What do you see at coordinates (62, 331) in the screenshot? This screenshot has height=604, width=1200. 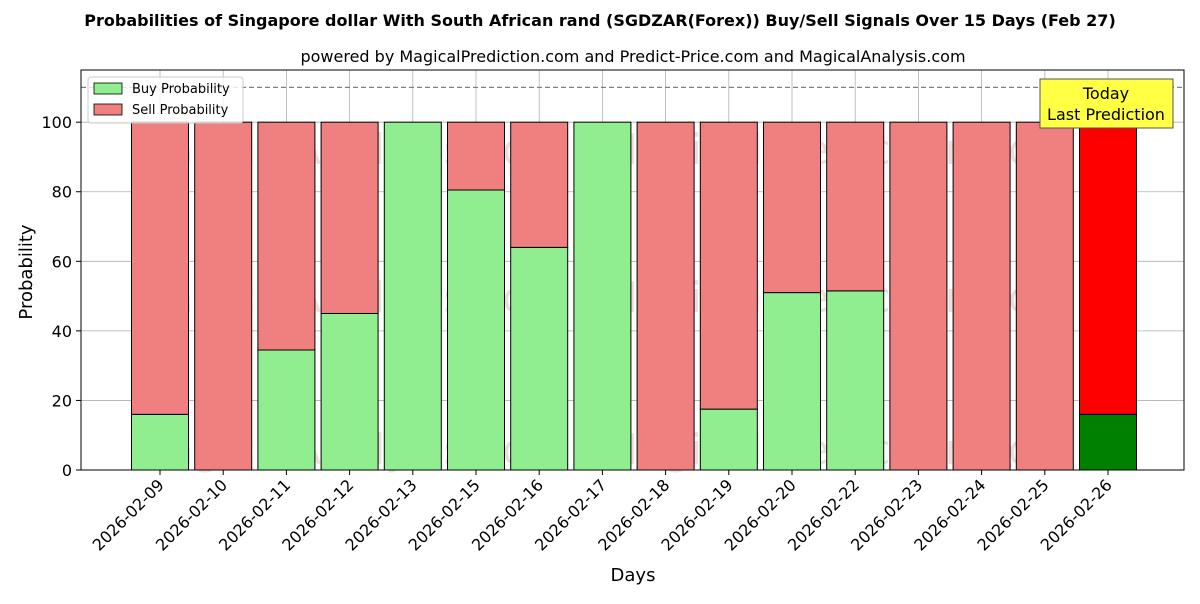 I see `y-tick-label: 40` at bounding box center [62, 331].